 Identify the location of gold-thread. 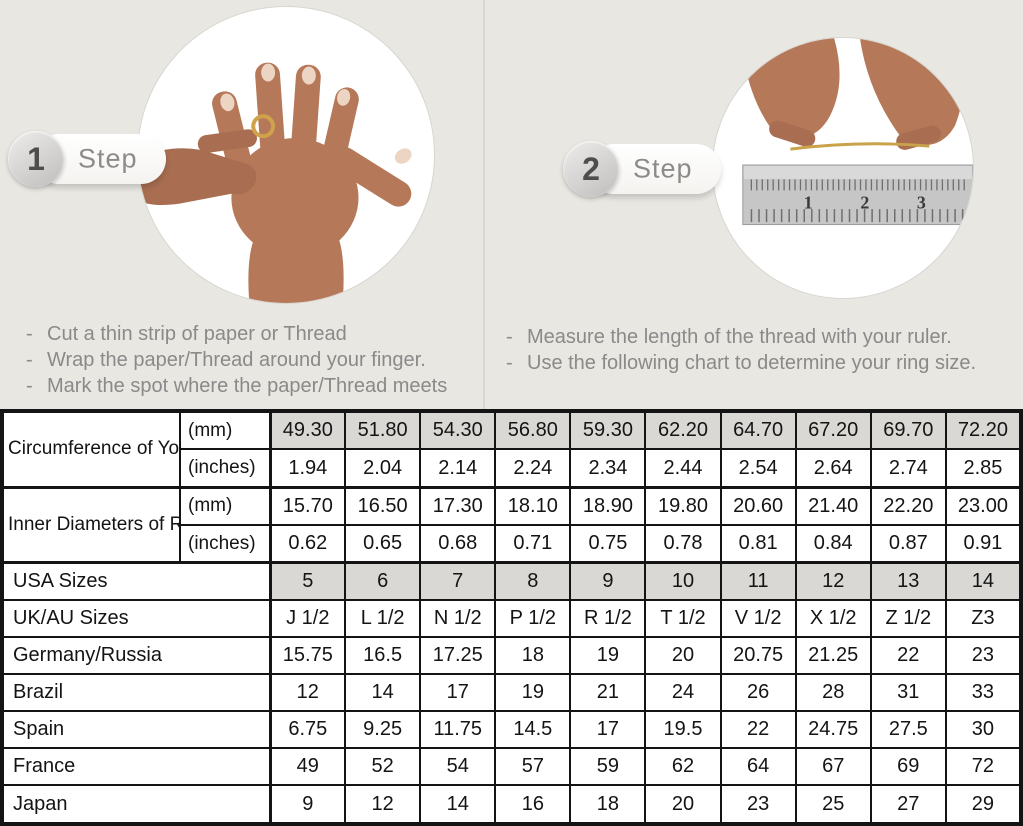
(860, 146).